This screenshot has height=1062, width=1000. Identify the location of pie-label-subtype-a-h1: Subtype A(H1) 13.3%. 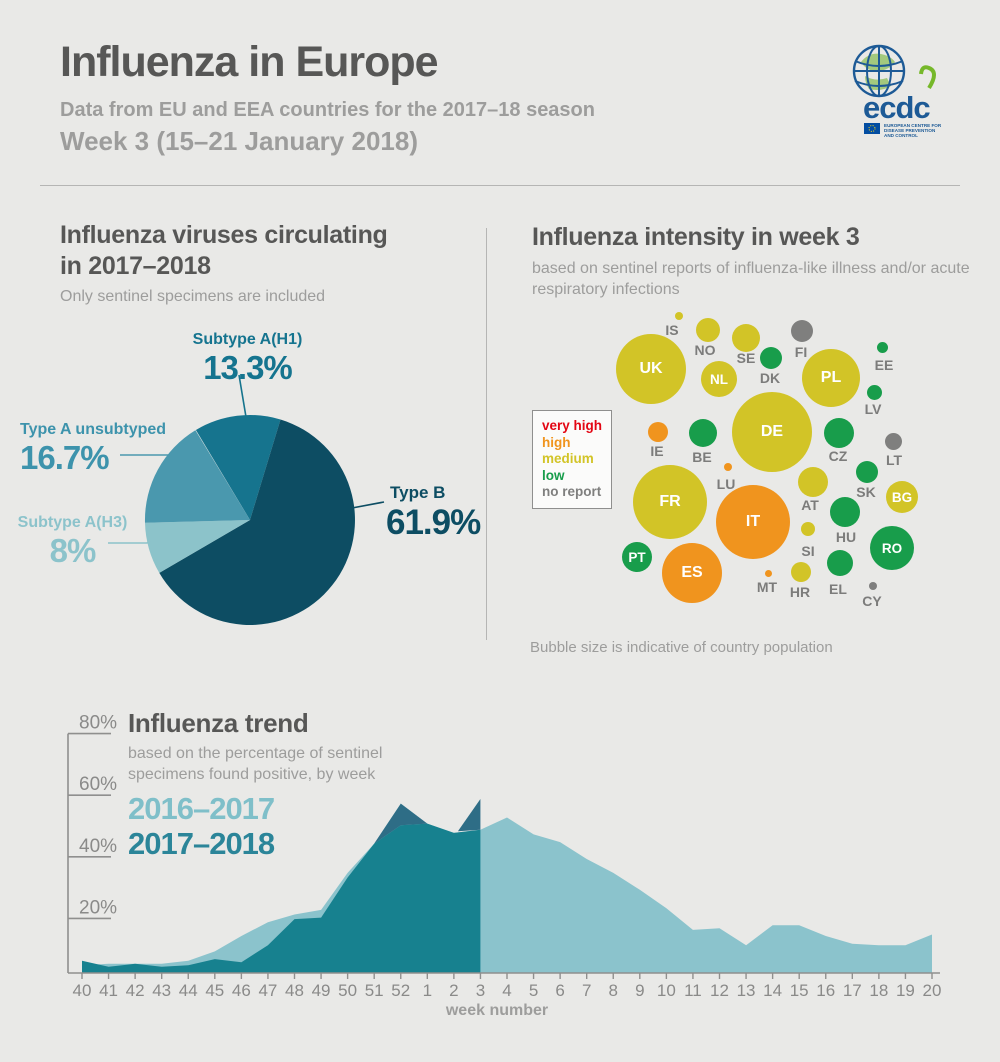
(247, 359).